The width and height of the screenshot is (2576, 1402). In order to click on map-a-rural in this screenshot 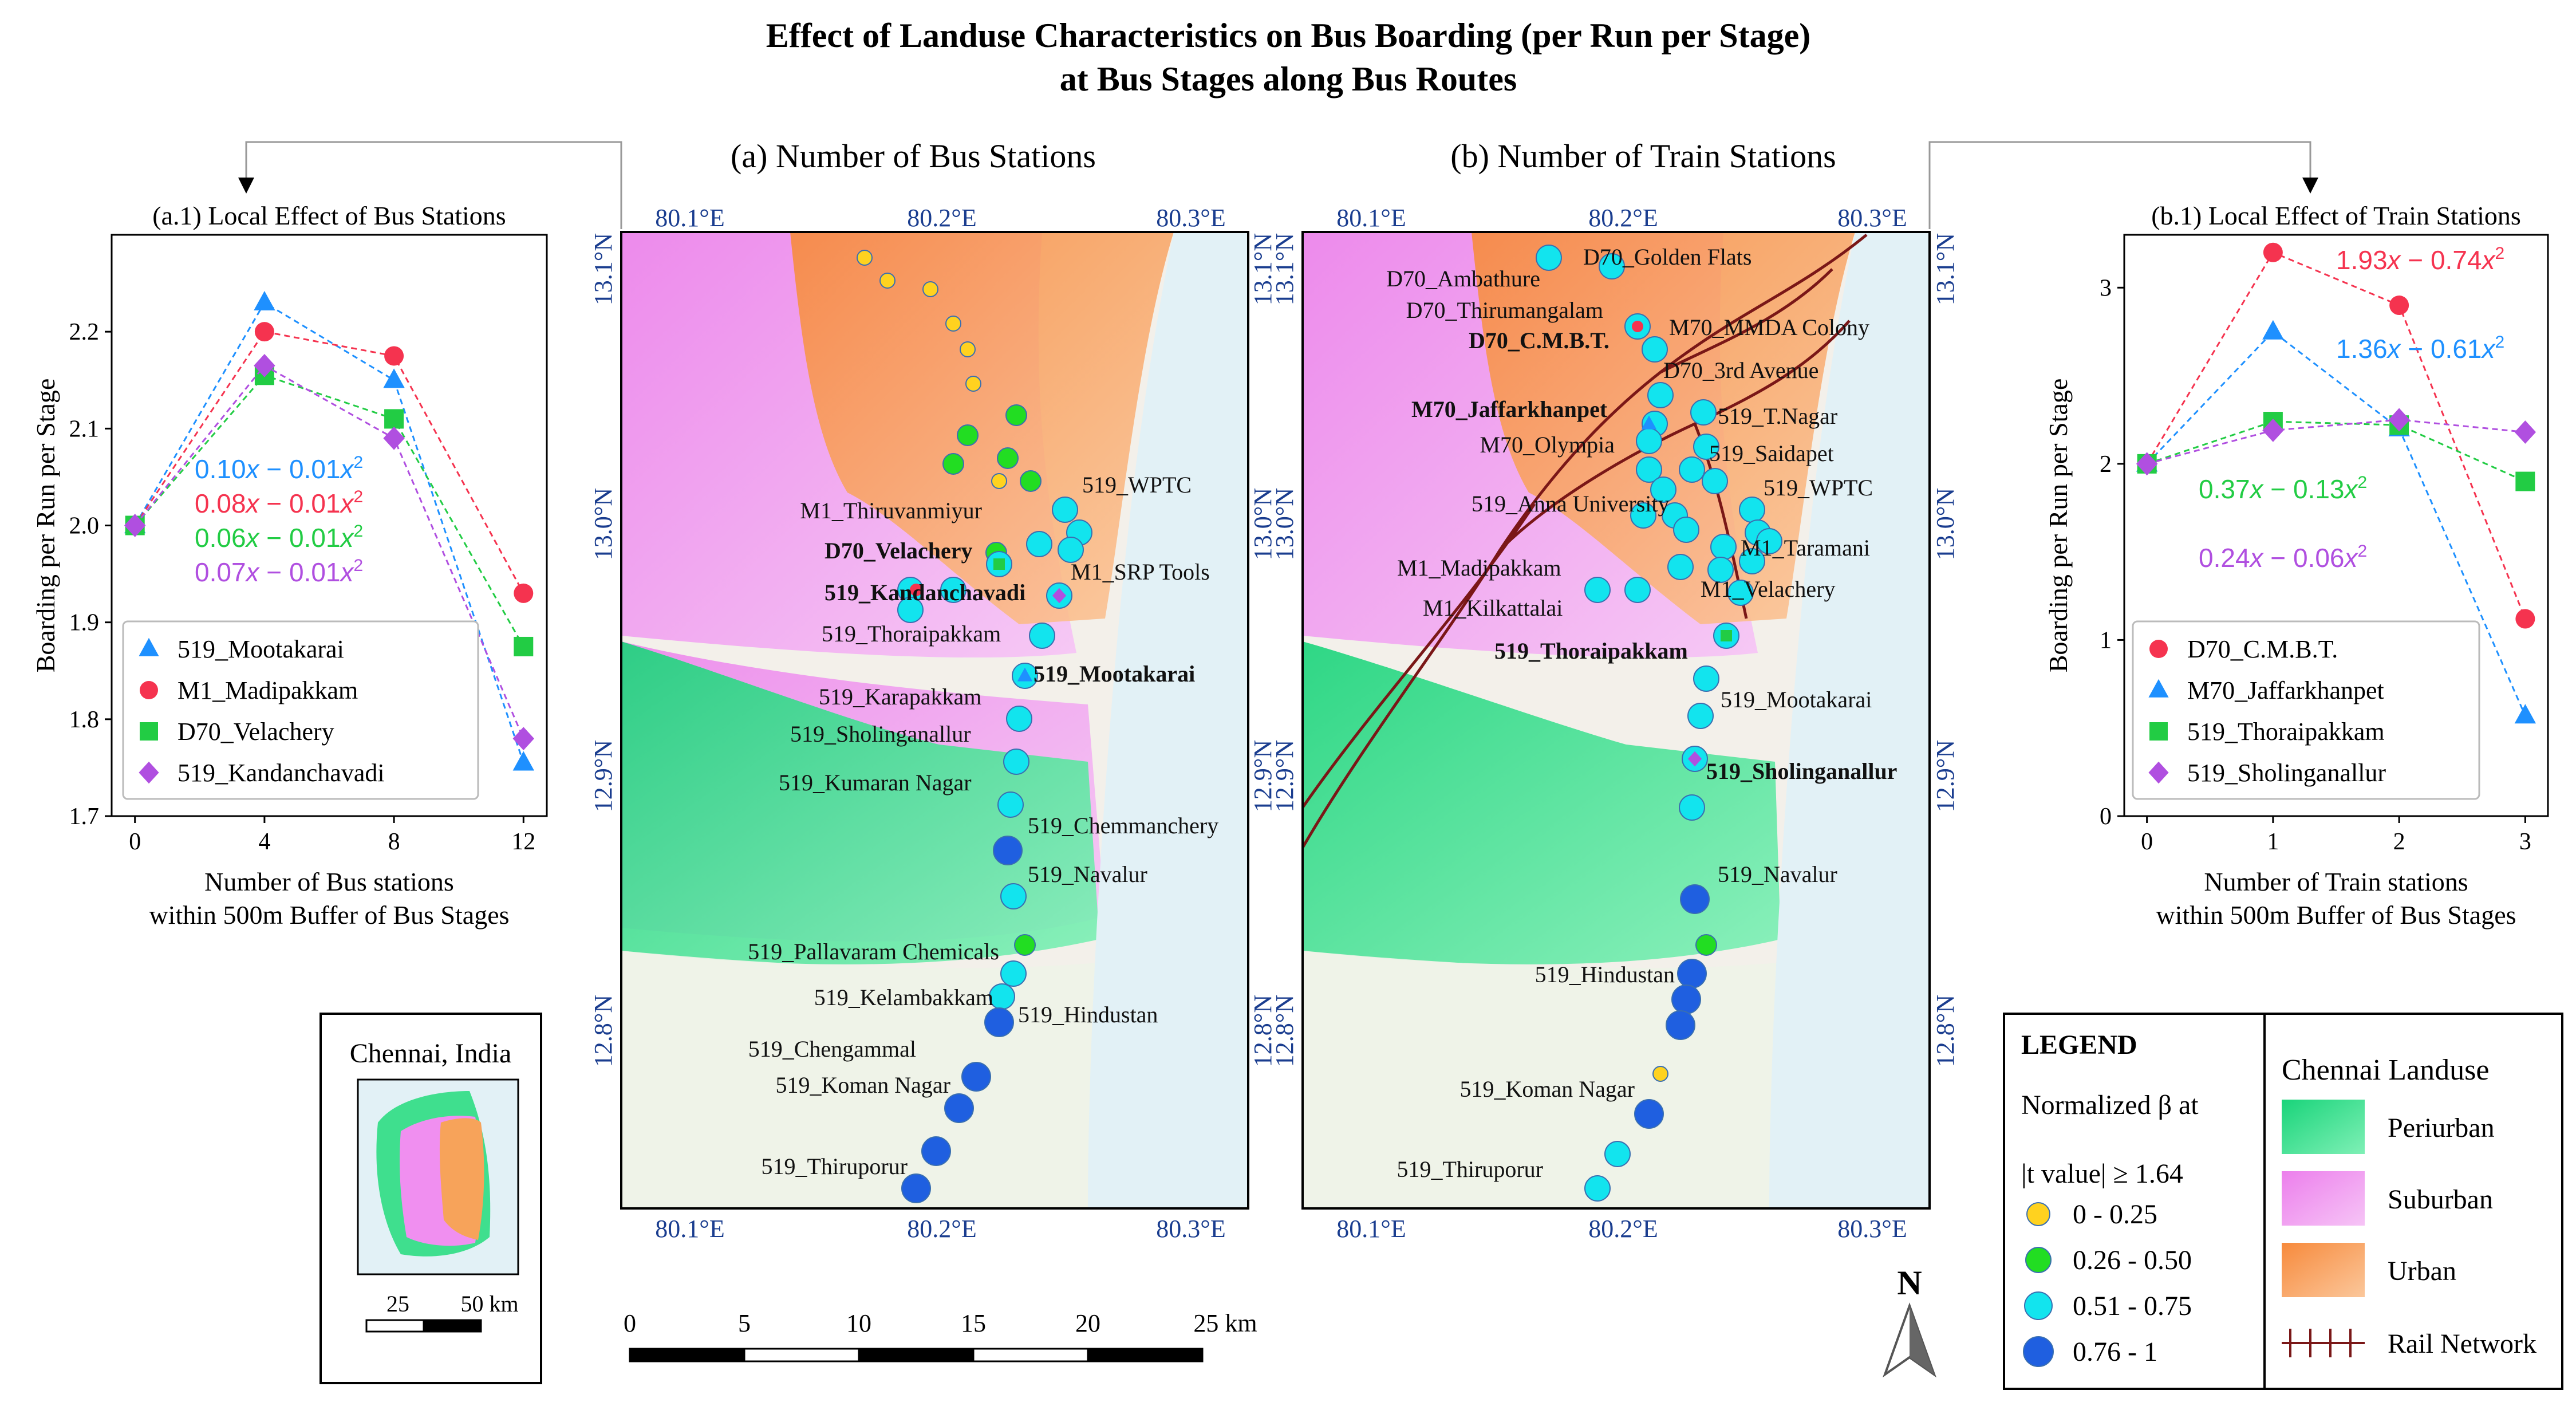, I will do `click(863, 1079)`.